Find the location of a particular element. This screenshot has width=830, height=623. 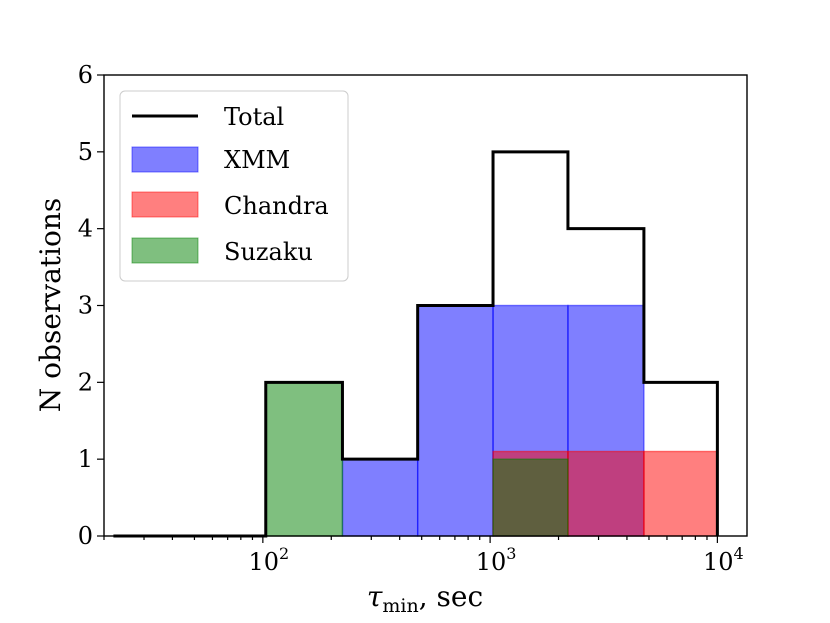

legend-total-label: Total is located at coordinates (254, 117).